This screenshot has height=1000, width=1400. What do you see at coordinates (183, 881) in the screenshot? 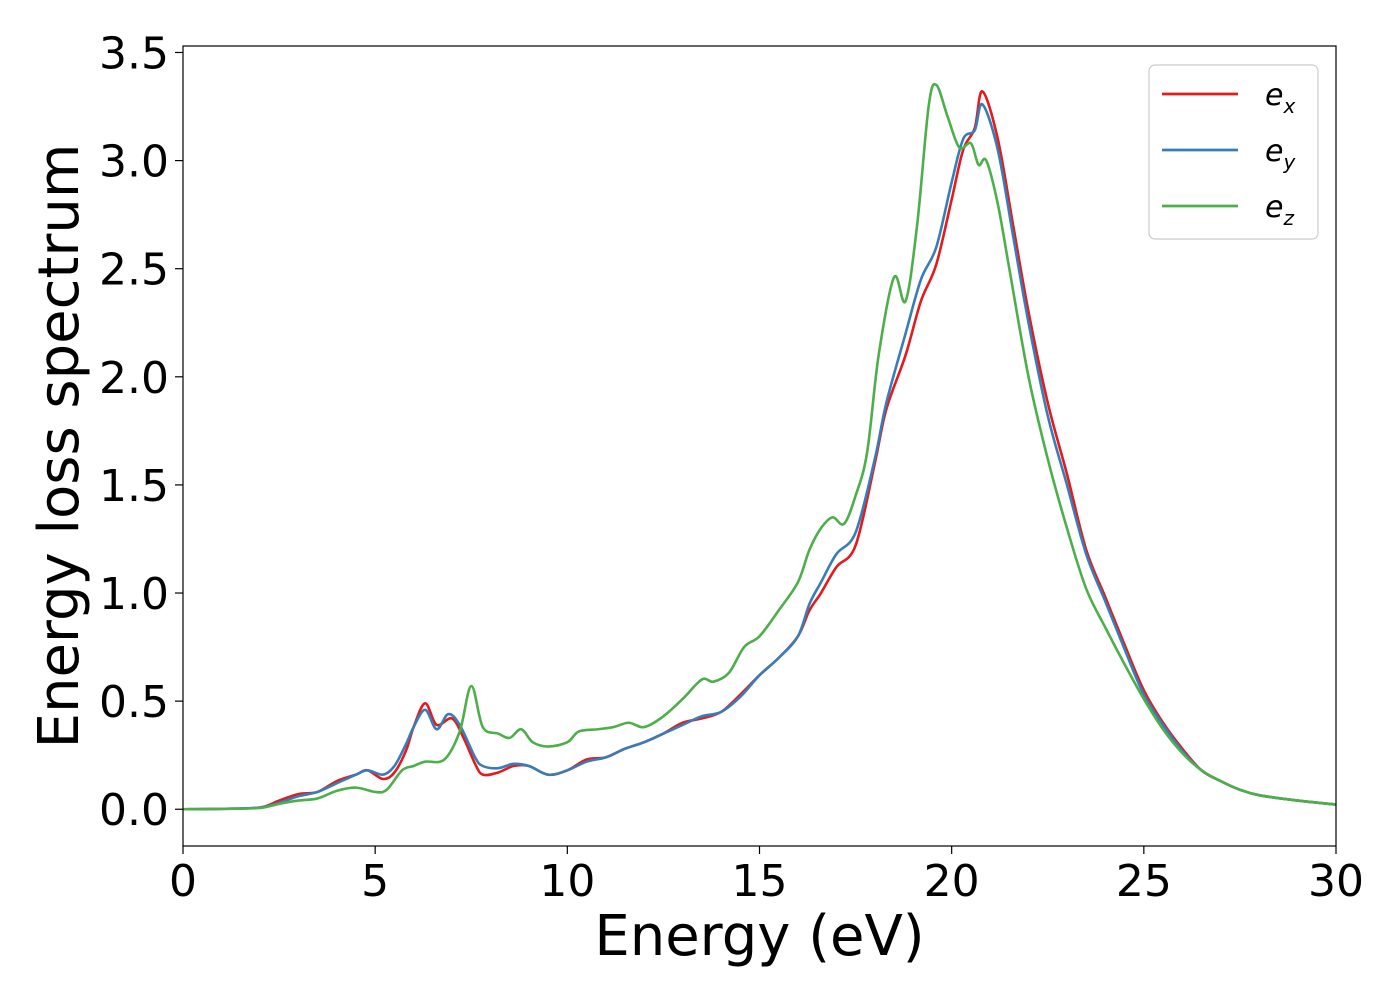
I see `x-tick-label: 0` at bounding box center [183, 881].